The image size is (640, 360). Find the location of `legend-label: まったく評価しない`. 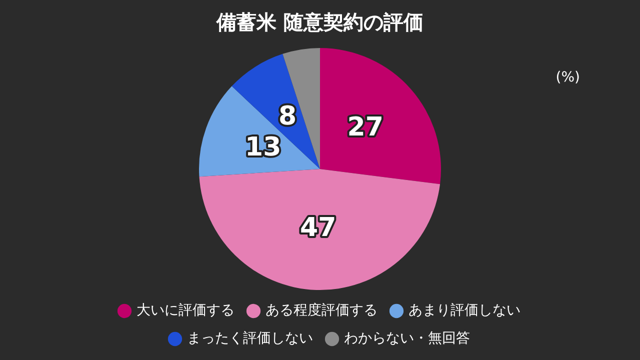

legend-label: まったく評価しない is located at coordinates (250, 338).